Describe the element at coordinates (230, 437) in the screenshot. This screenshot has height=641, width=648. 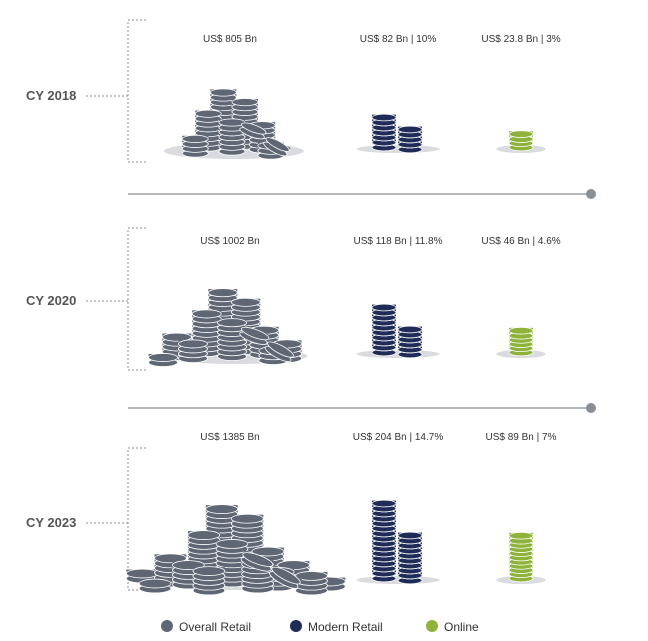
I see `overall-retail-value-label: US$ 1385 Bn` at that location.